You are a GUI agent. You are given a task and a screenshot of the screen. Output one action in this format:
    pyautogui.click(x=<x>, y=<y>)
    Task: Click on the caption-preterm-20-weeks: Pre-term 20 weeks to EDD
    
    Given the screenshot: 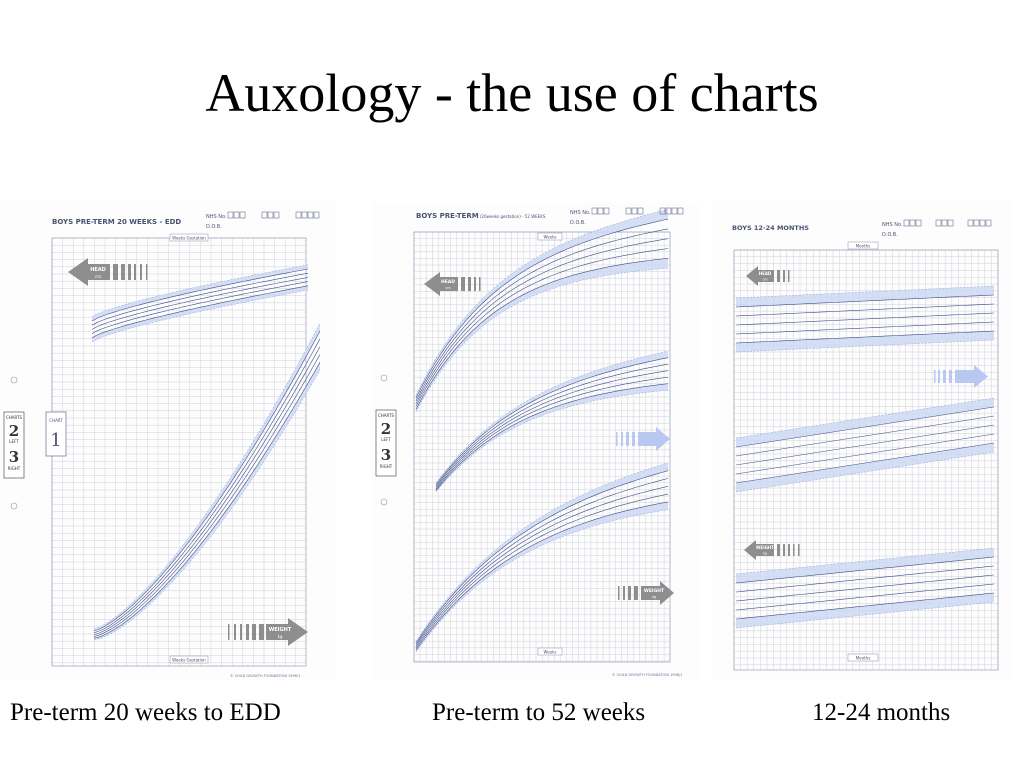 What is the action you would take?
    pyautogui.click(x=145, y=712)
    